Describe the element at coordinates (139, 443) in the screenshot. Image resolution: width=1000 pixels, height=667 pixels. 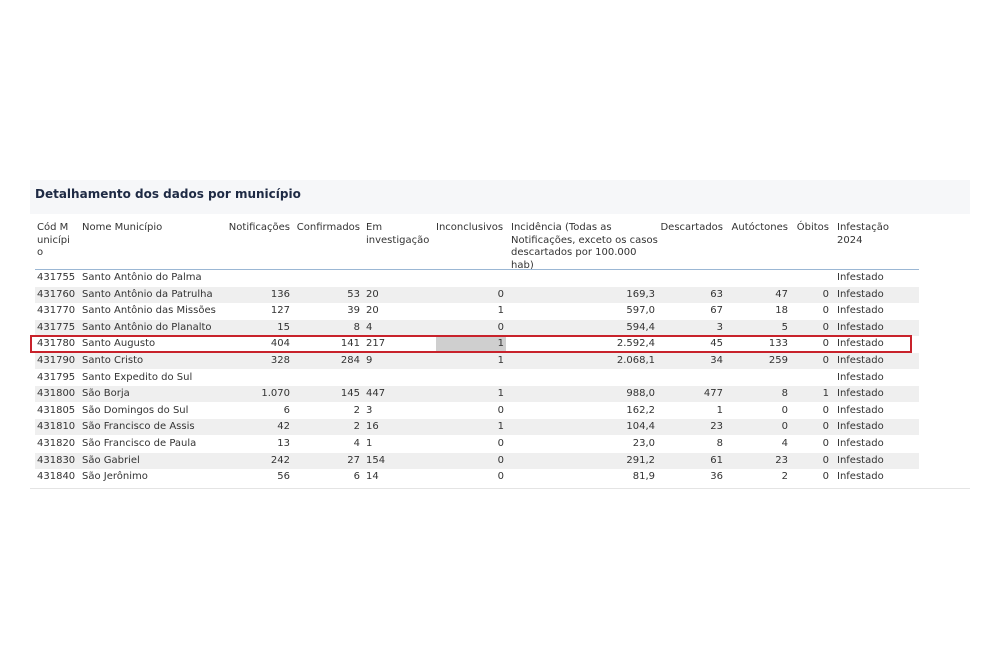
I see `table-cell: São Francisco de Paula` at that location.